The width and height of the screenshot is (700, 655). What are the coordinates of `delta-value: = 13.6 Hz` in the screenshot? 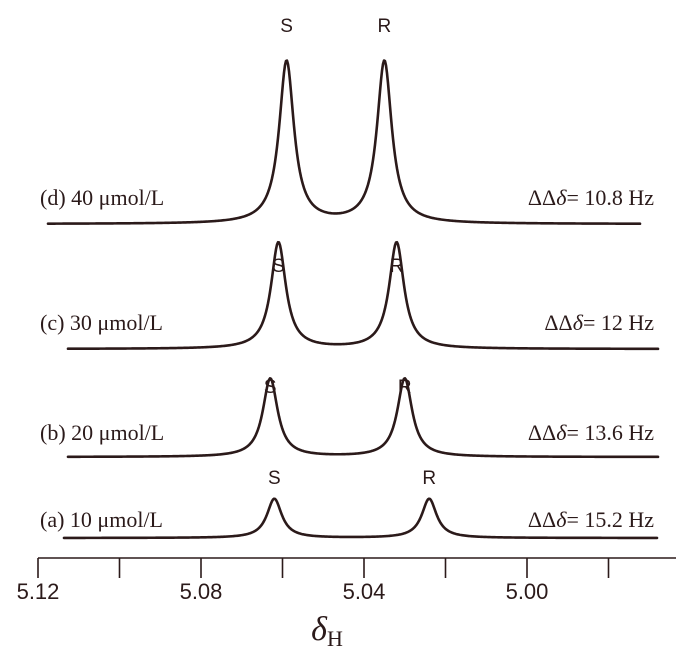 It's located at (610, 432).